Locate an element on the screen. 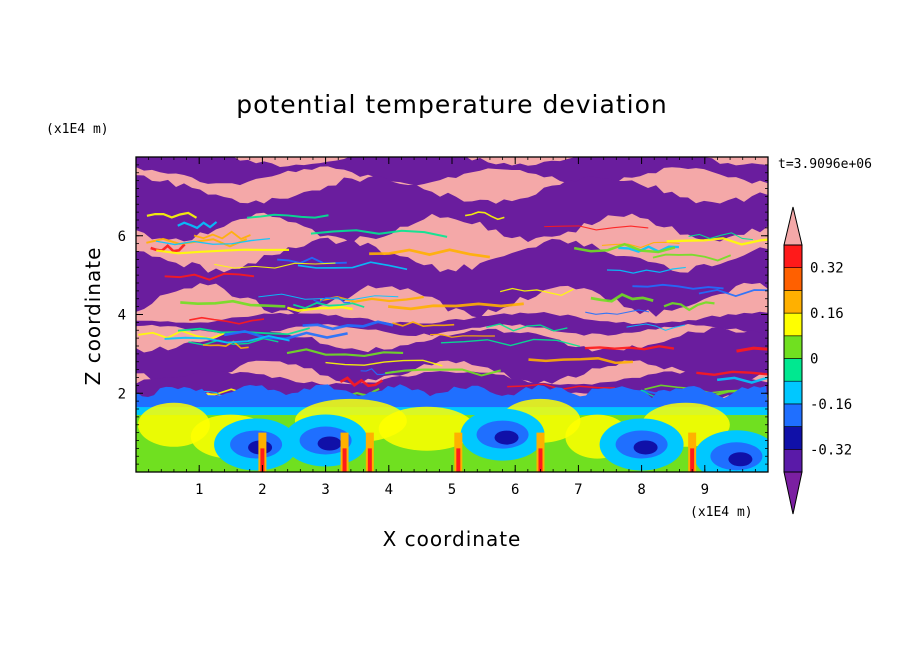  colorbar: 0.32 0.16 0 -0.16 -0.32 is located at coordinates (817, 360).